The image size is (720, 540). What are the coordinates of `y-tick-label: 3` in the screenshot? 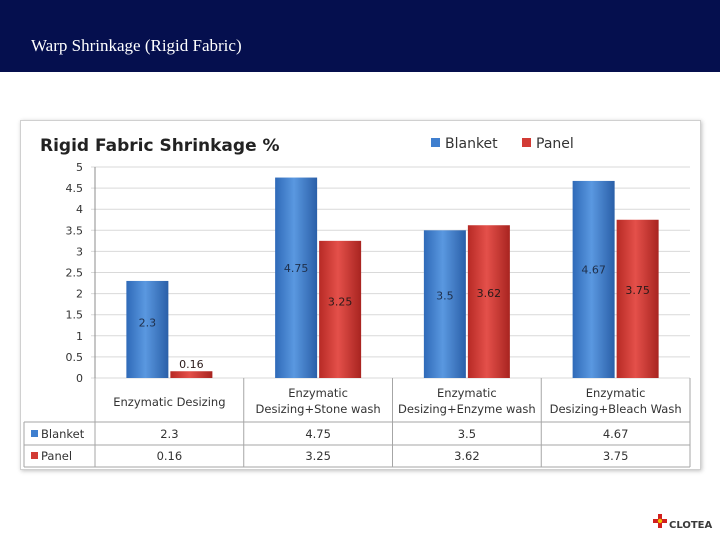 It's located at (79, 251).